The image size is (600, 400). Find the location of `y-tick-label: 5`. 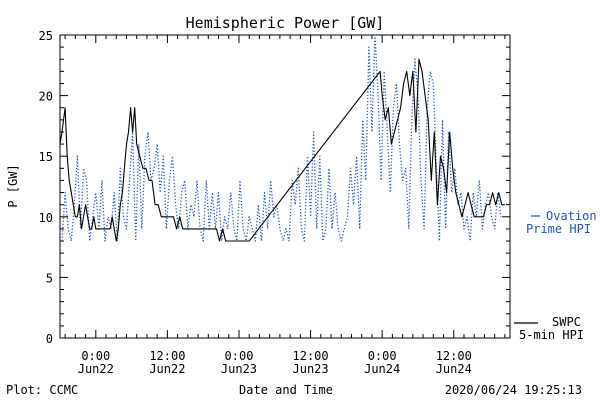

y-tick-label: 5 is located at coordinates (49, 278).